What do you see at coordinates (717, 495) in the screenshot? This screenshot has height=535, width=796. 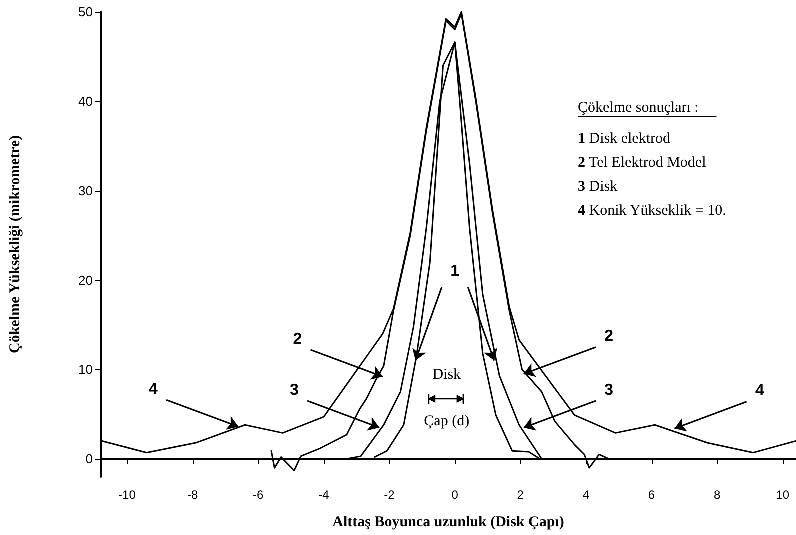 I see `x-tick-label: 8` at bounding box center [717, 495].